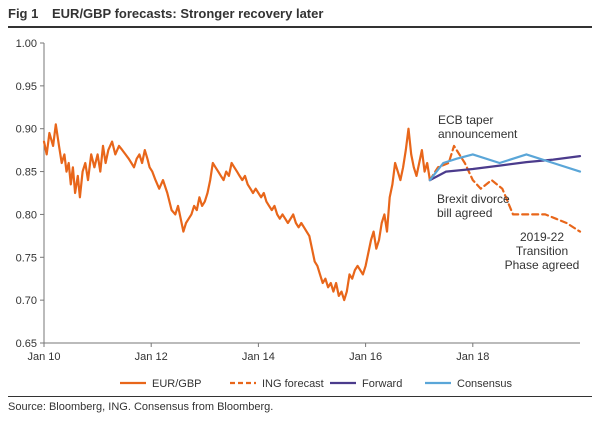  What do you see at coordinates (43, 357) in the screenshot?
I see `x-tick-label: Jan 10` at bounding box center [43, 357].